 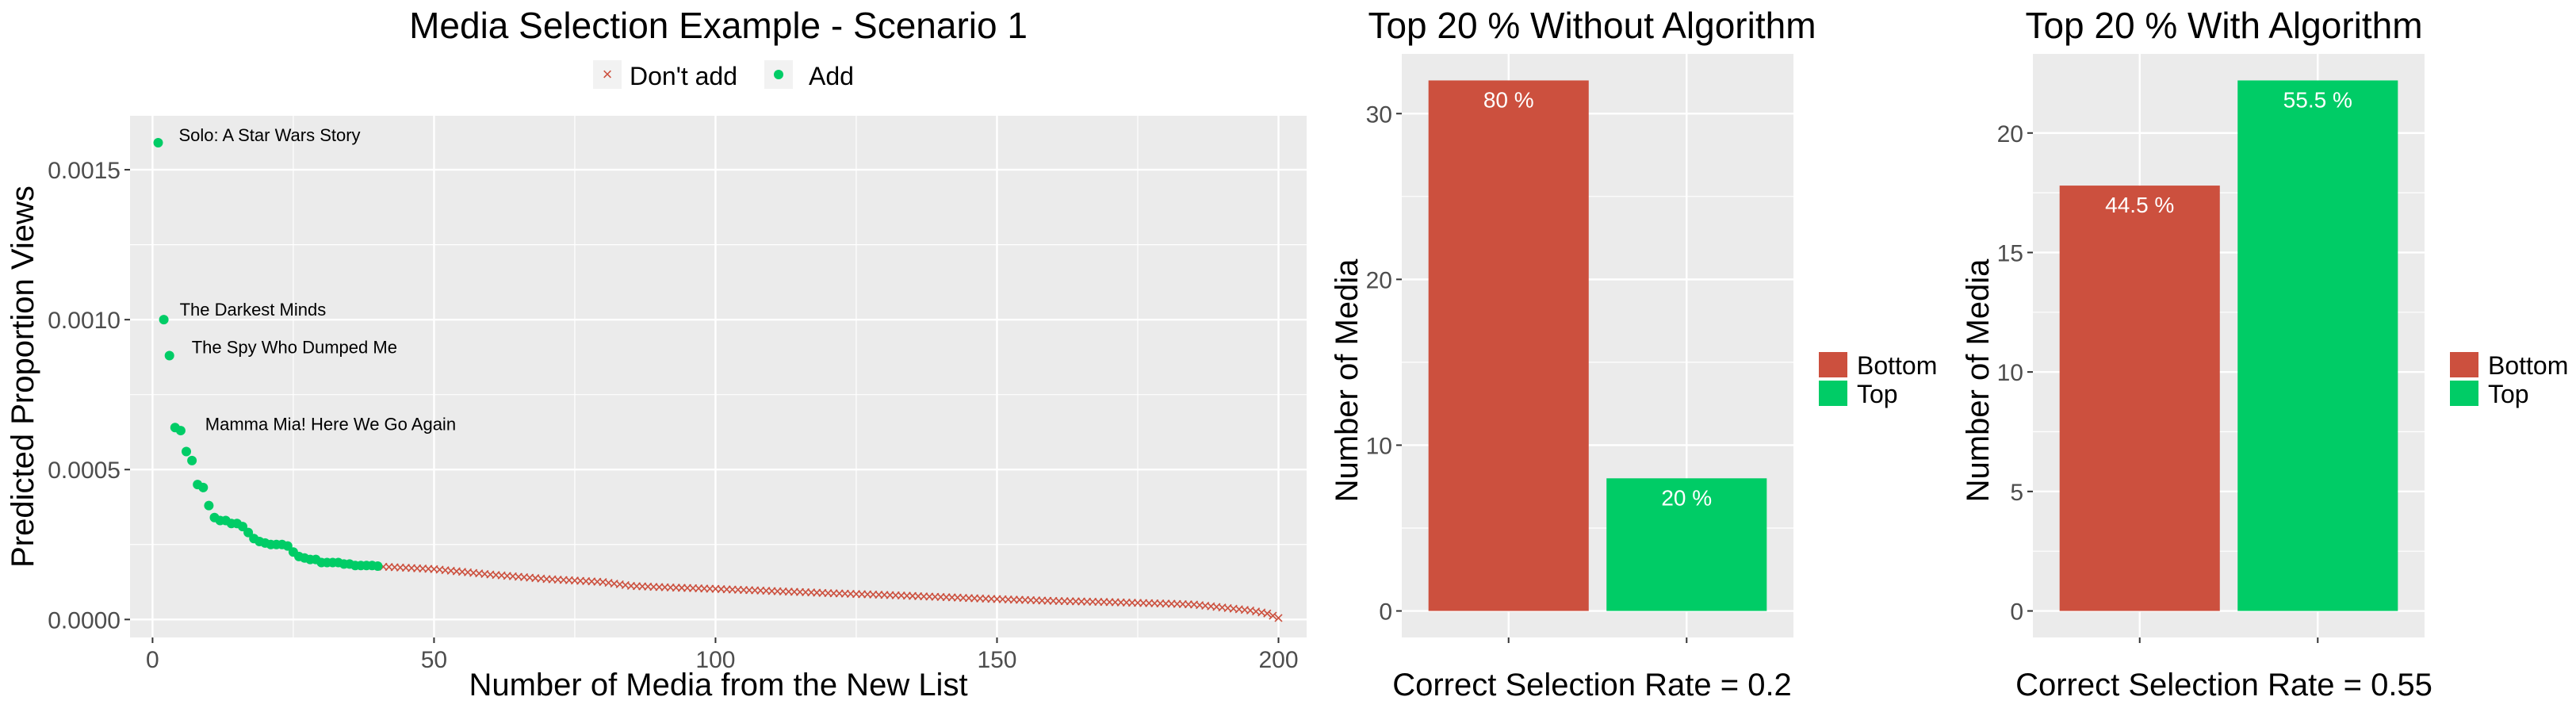 What do you see at coordinates (152, 660) in the screenshot?
I see `x-tick-label: 0` at bounding box center [152, 660].